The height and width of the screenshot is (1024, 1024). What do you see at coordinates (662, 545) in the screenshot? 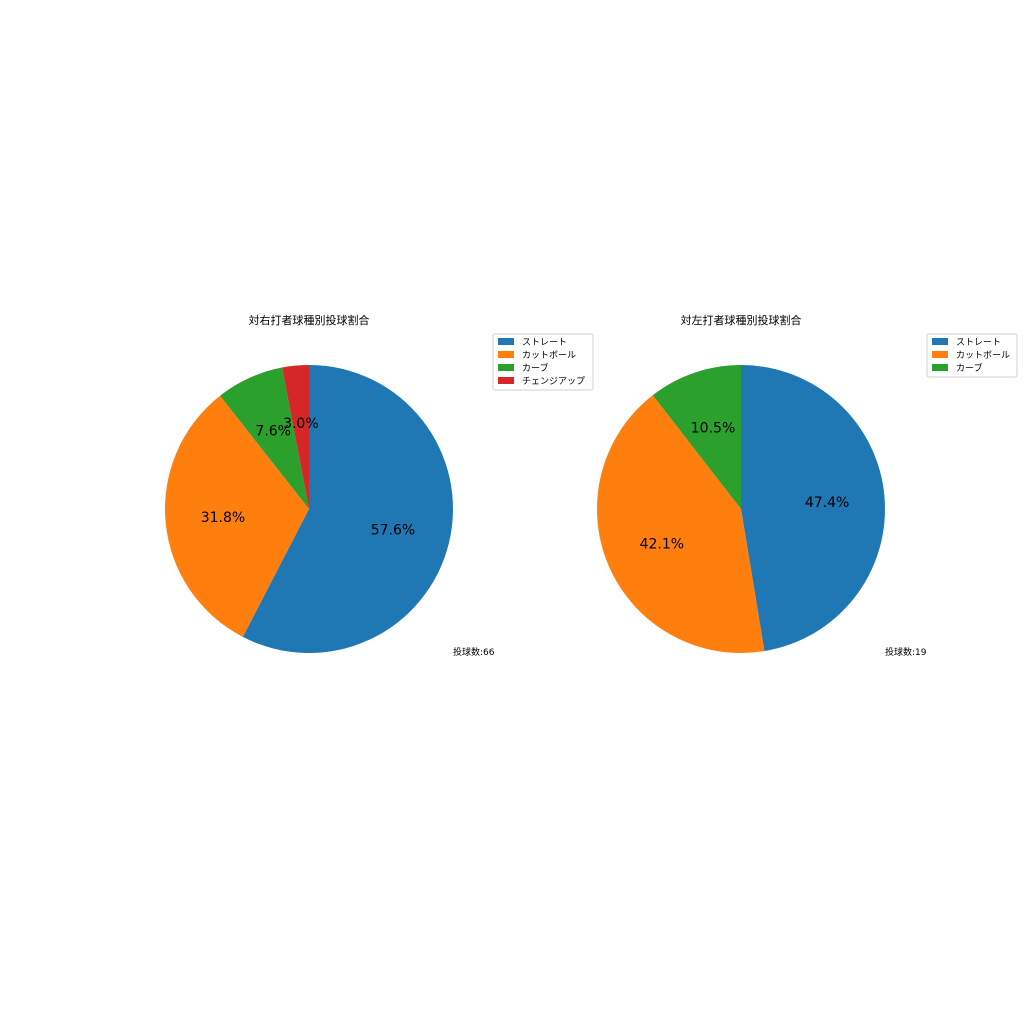
I see `percent-label: 42.1%` at bounding box center [662, 545].